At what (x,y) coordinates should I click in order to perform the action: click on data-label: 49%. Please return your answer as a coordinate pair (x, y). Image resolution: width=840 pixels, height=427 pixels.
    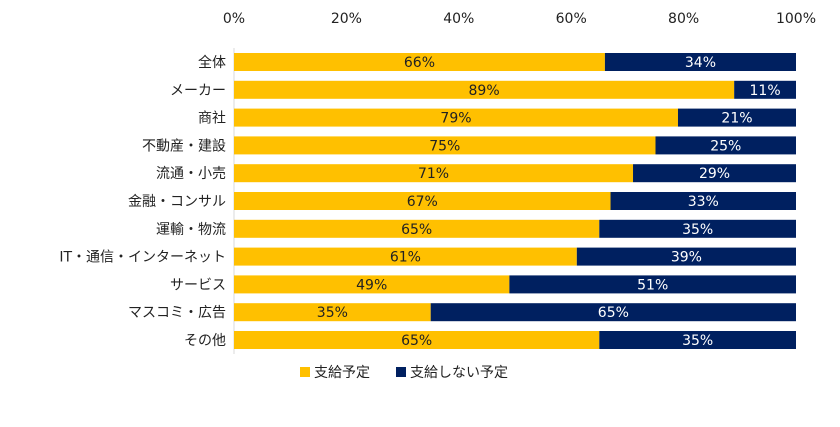
    Looking at the image, I should click on (371, 285).